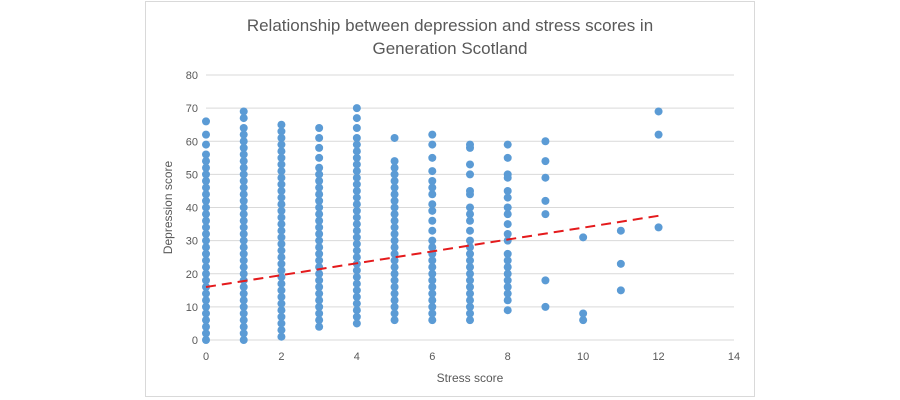 This screenshot has height=400, width=900. Describe the element at coordinates (192, 109) in the screenshot. I see `y-tick-label: 70` at that location.